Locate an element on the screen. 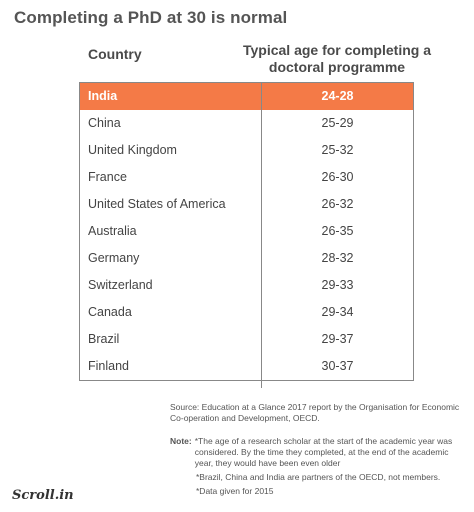 This screenshot has height=512, width=474. table-row: Finland 30-37 is located at coordinates (246, 366).